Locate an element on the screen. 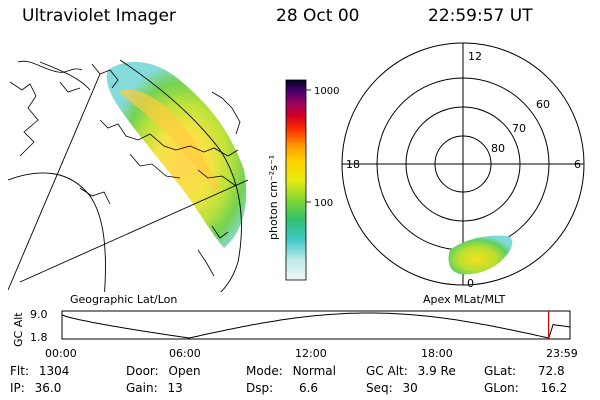 The height and width of the screenshot is (400, 600). info-seq: Seq: 30 is located at coordinates (392, 388).